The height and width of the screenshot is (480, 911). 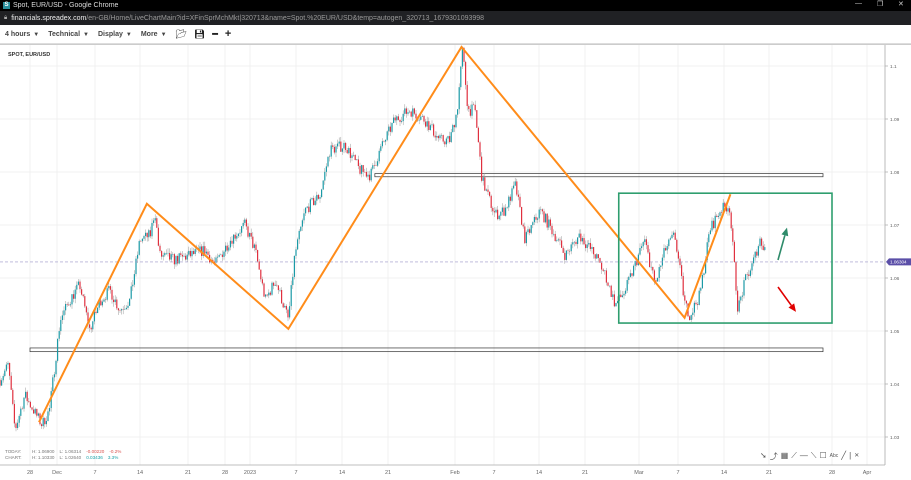 What do you see at coordinates (858, 3) in the screenshot?
I see `minimize-button: —` at bounding box center [858, 3].